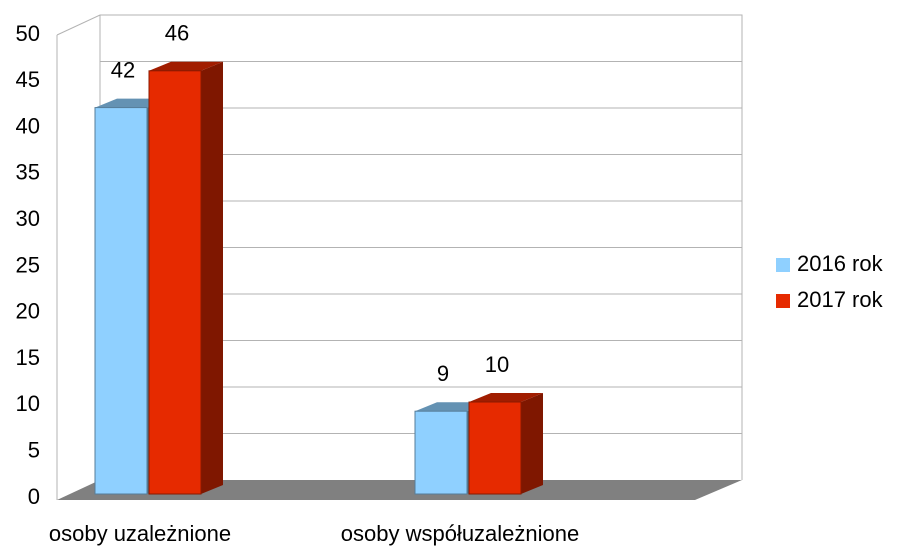 The height and width of the screenshot is (549, 899). Describe the element at coordinates (443, 373) in the screenshot. I see `value-label: 9` at that location.